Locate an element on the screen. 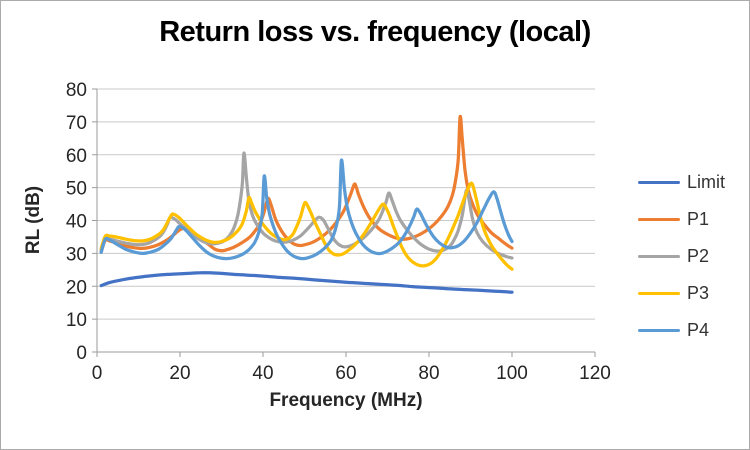 Image resolution: width=750 pixels, height=450 pixels. legend-item-p1: P1 is located at coordinates (681, 219).